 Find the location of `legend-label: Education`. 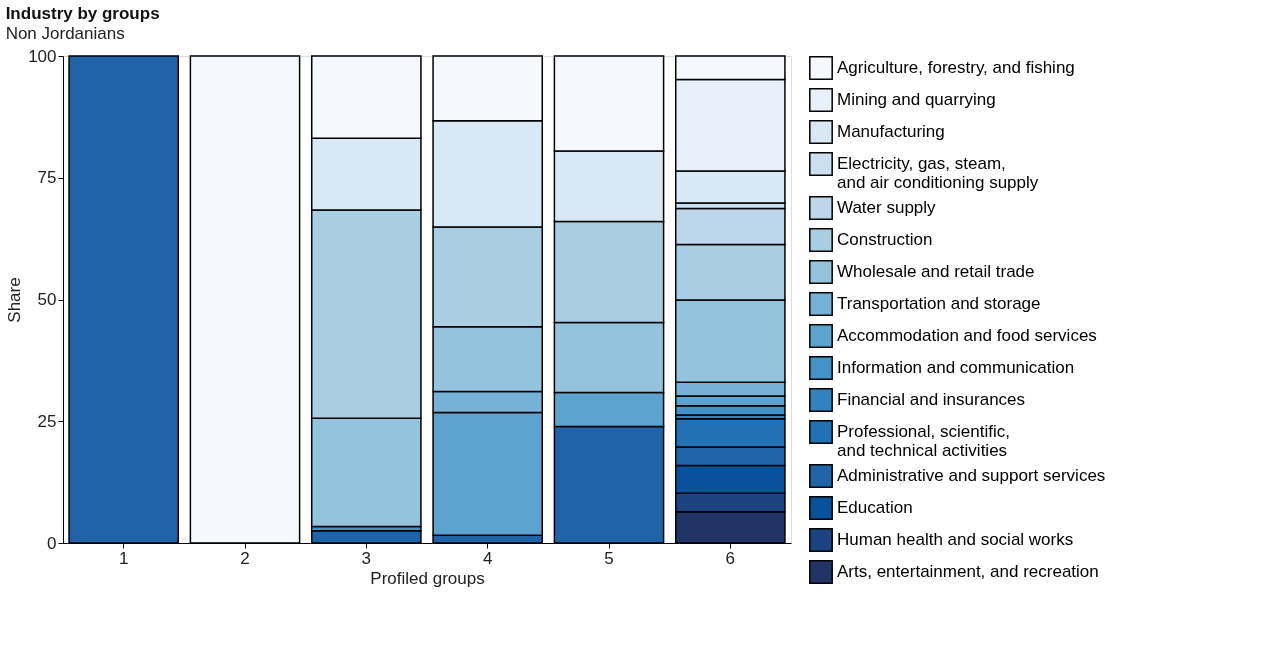

legend-label: Education is located at coordinates (875, 507).